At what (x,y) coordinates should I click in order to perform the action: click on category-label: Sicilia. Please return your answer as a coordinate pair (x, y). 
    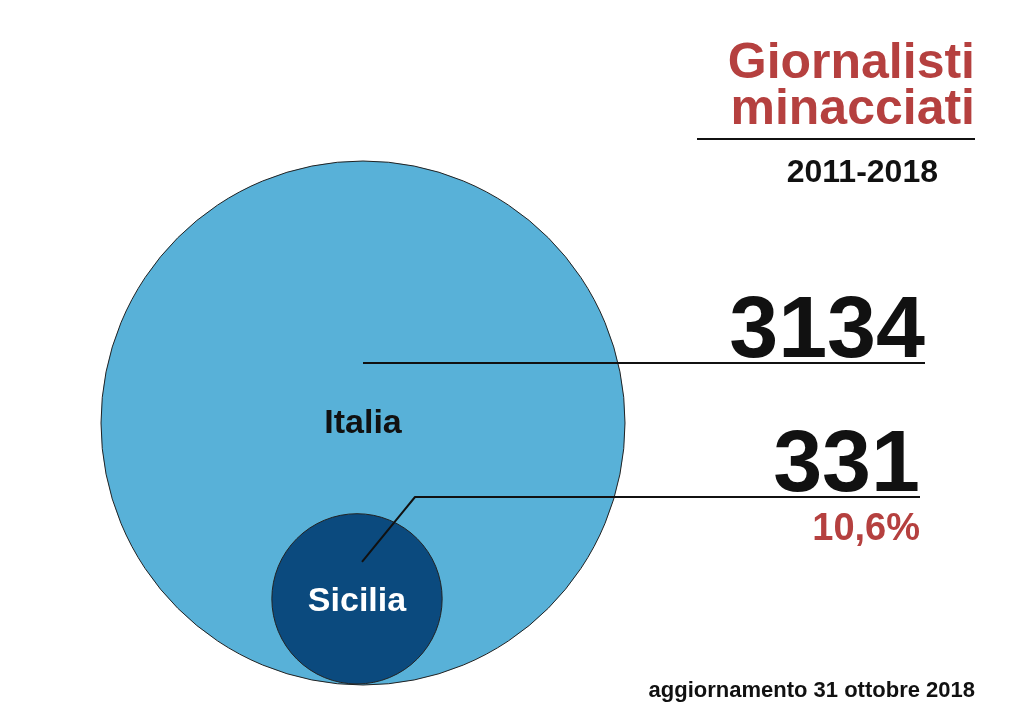
    Looking at the image, I should click on (357, 598).